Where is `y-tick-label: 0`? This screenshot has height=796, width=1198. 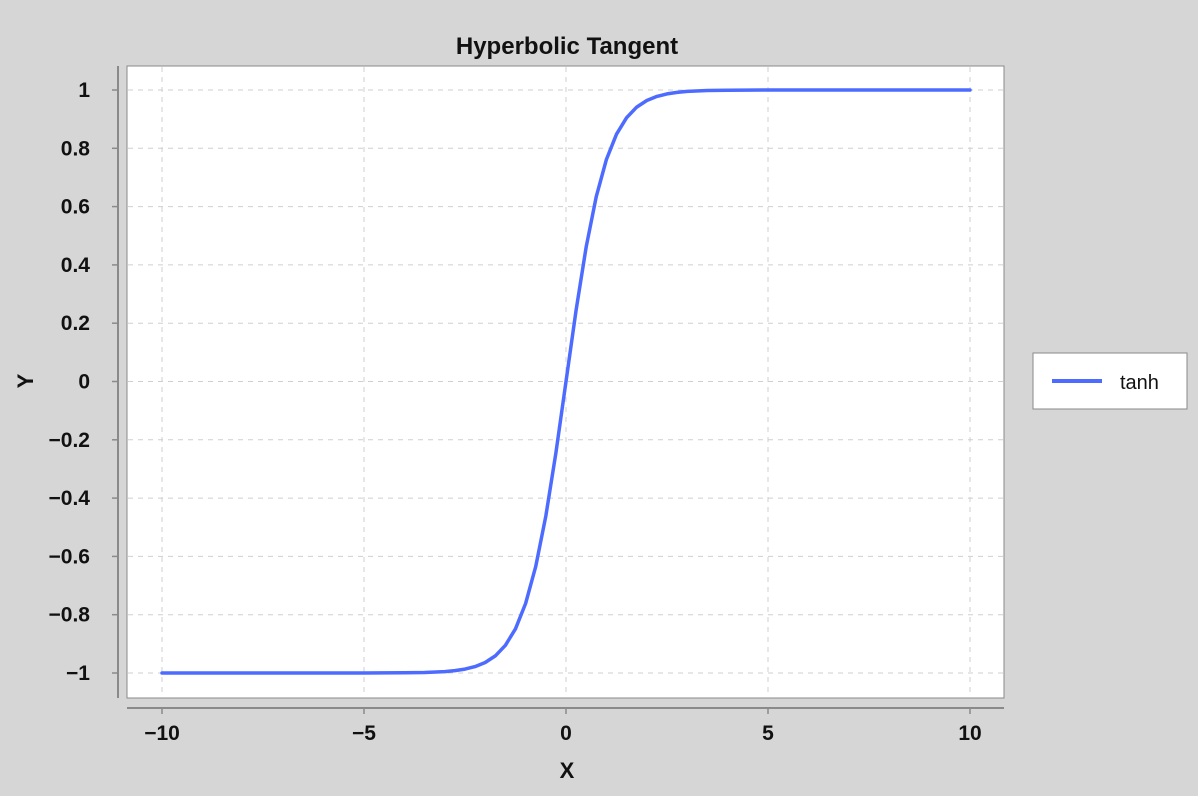 y-tick-label: 0 is located at coordinates (84, 382).